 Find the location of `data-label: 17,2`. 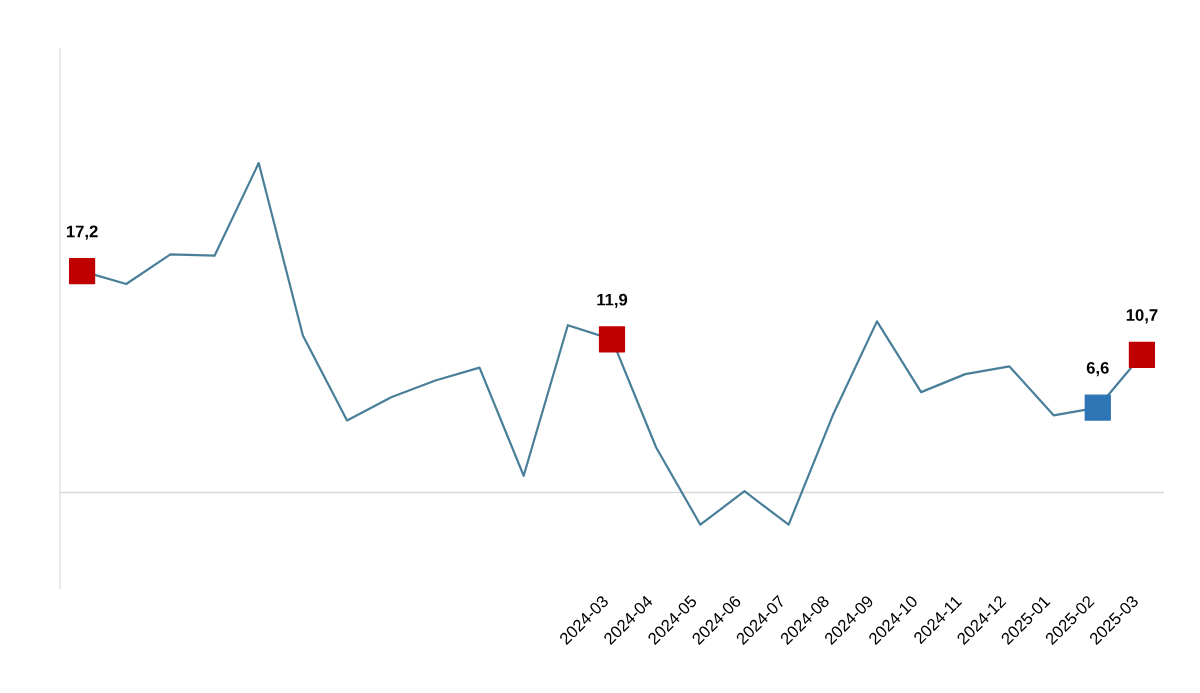

data-label: 17,2 is located at coordinates (82, 232).